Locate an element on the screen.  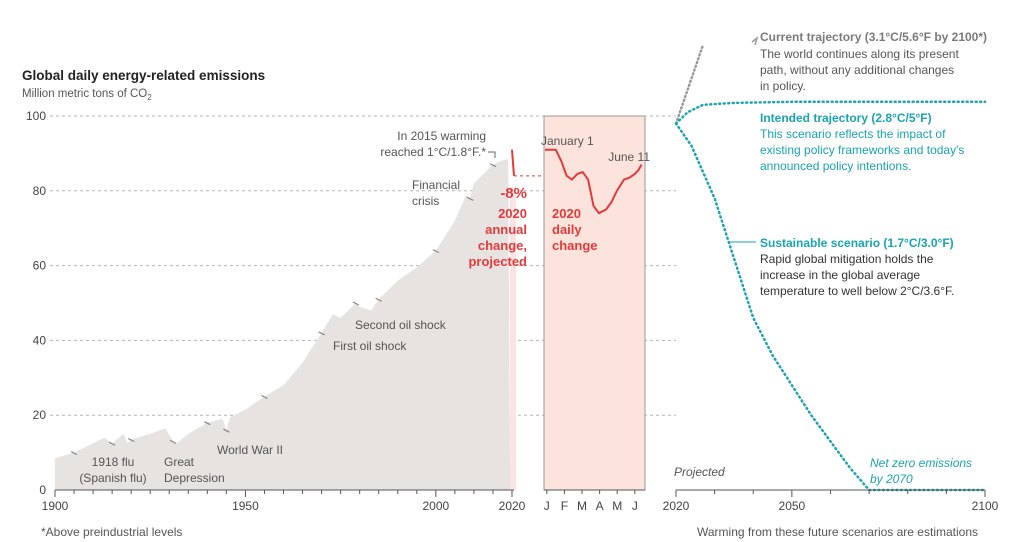
projected-2020-line1: 2020 is located at coordinates (512, 213).